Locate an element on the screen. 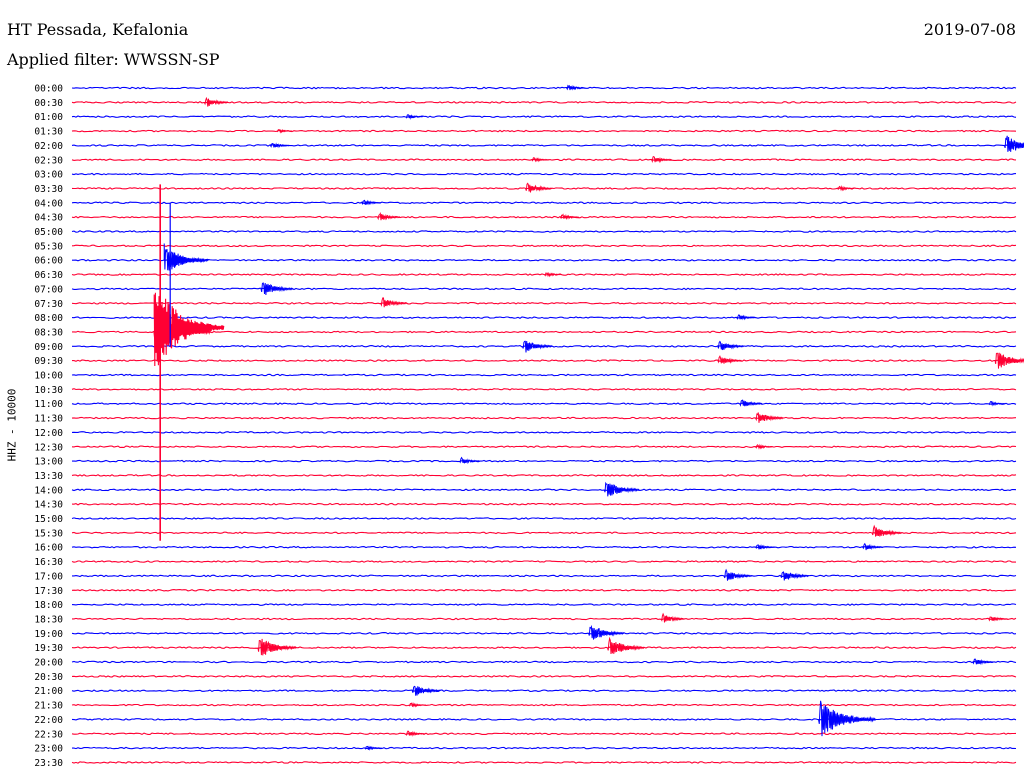 The height and width of the screenshot is (780, 1024). time-label: 23:00 is located at coordinates (48, 749).